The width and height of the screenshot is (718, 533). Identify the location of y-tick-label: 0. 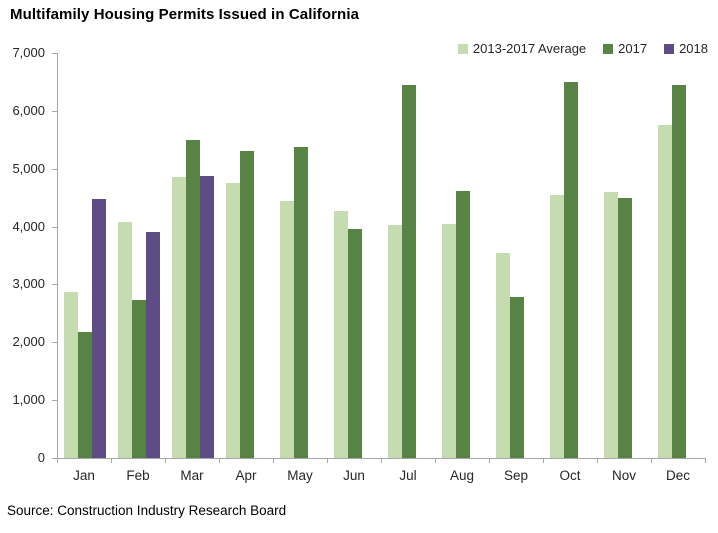
(41, 457).